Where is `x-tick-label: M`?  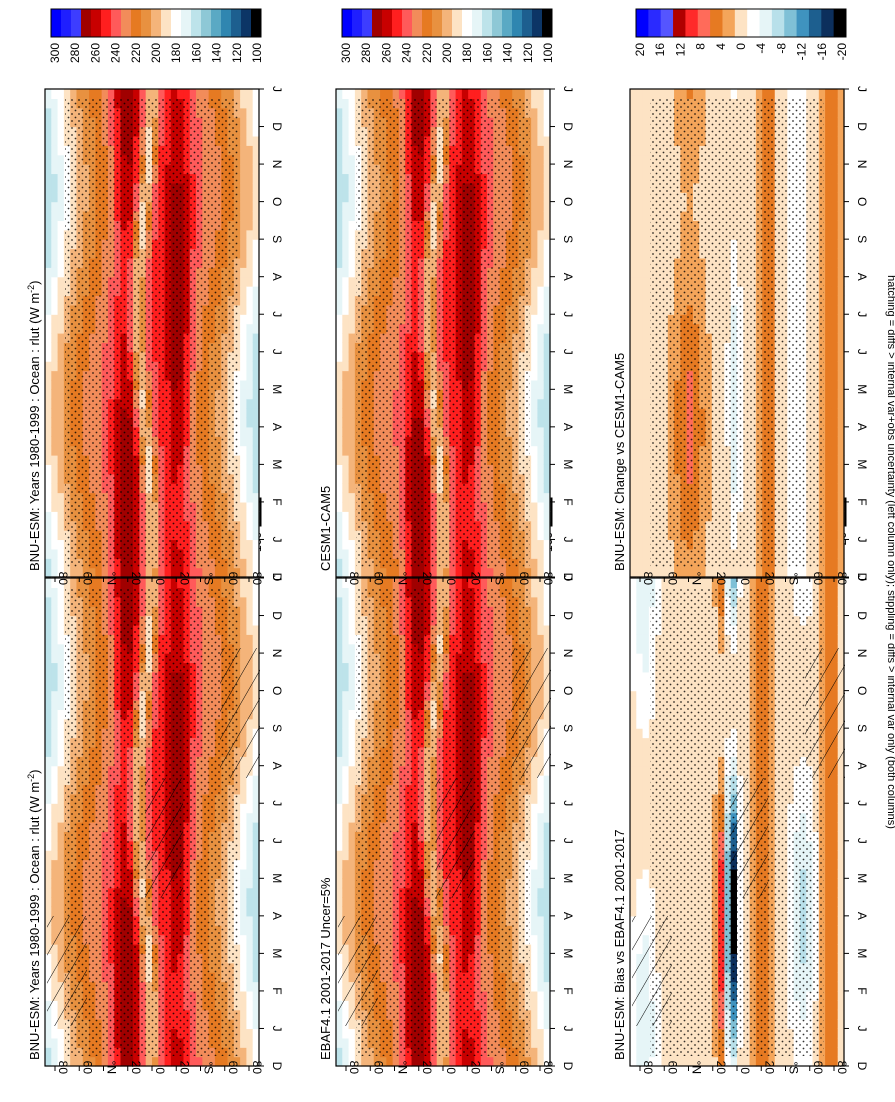 x-tick-label: M is located at coordinates (277, 953).